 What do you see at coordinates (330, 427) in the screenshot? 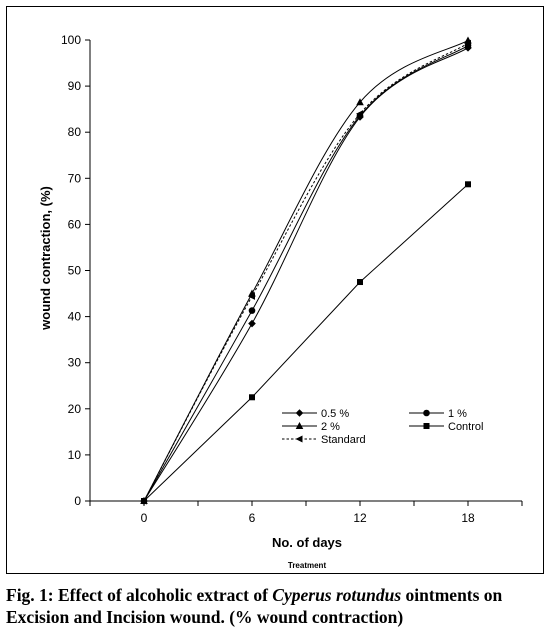
I see `legend-label: 2 %` at bounding box center [330, 427].